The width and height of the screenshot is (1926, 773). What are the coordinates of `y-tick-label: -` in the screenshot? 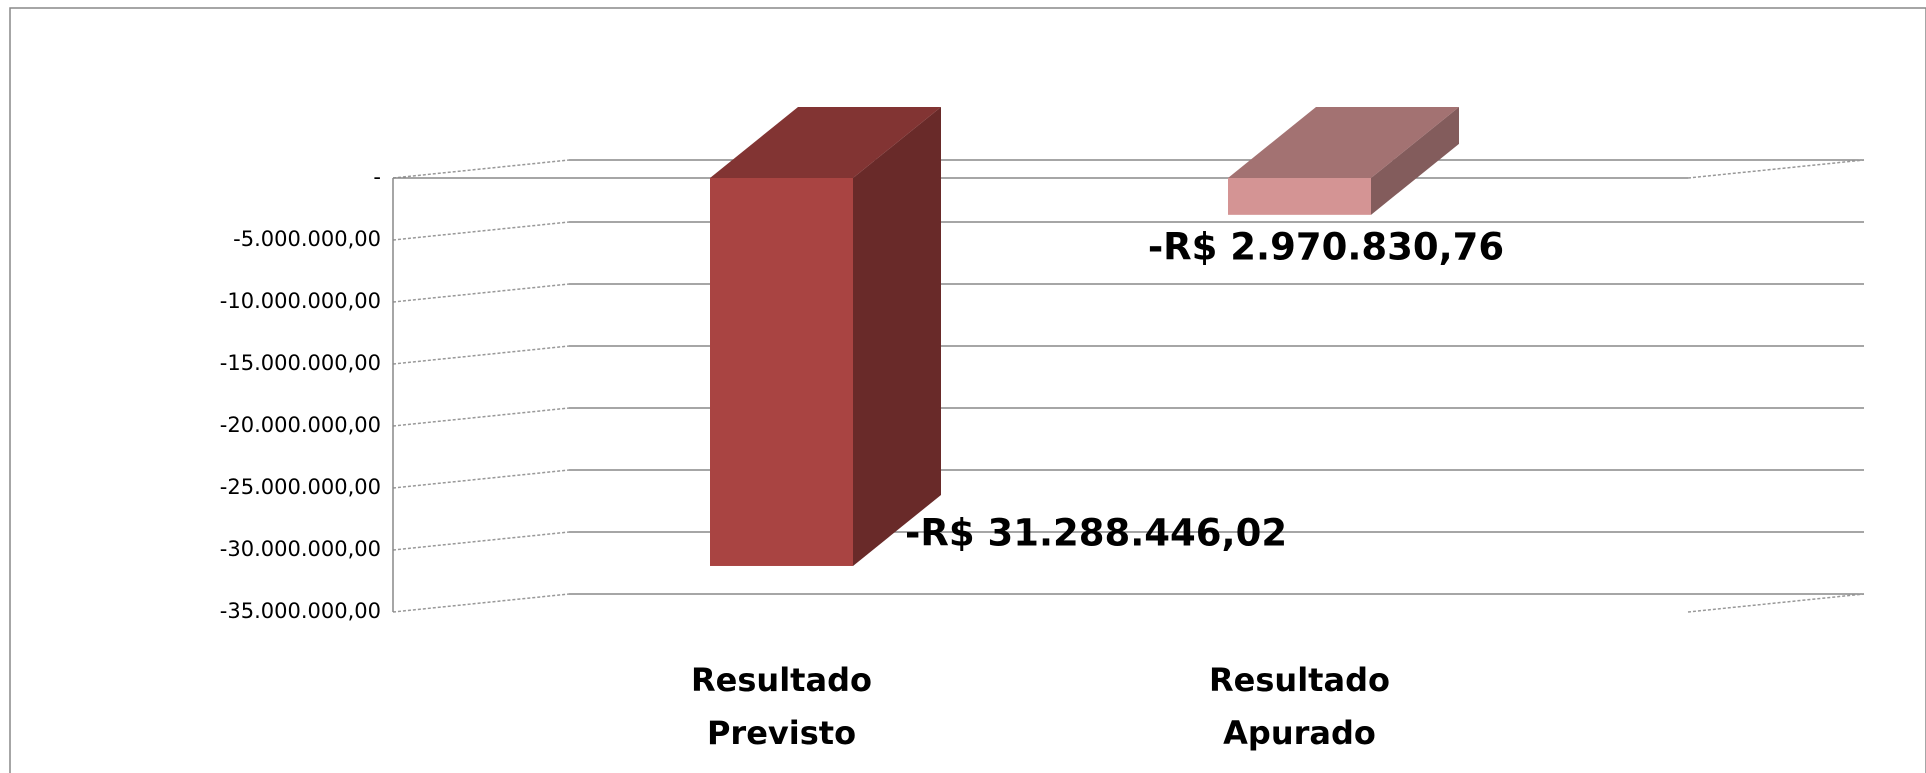 It's located at (377, 177).